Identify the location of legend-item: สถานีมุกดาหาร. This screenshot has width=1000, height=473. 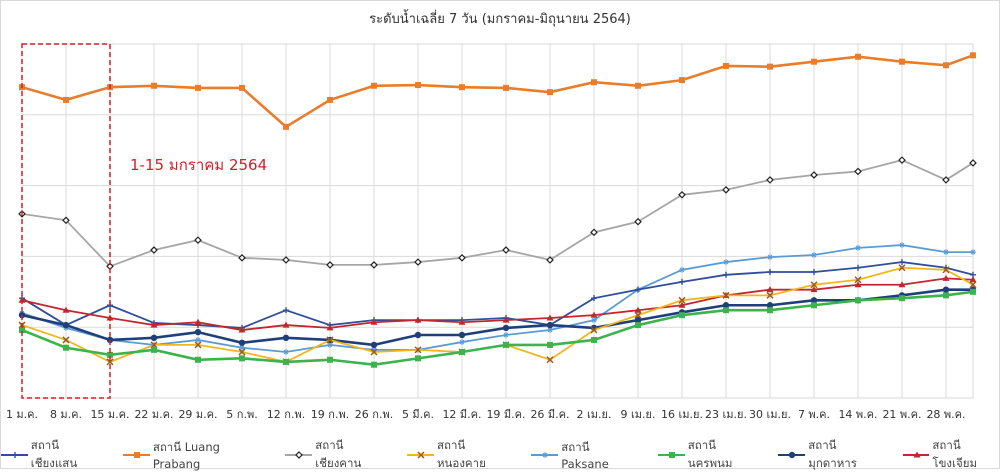
(828, 455).